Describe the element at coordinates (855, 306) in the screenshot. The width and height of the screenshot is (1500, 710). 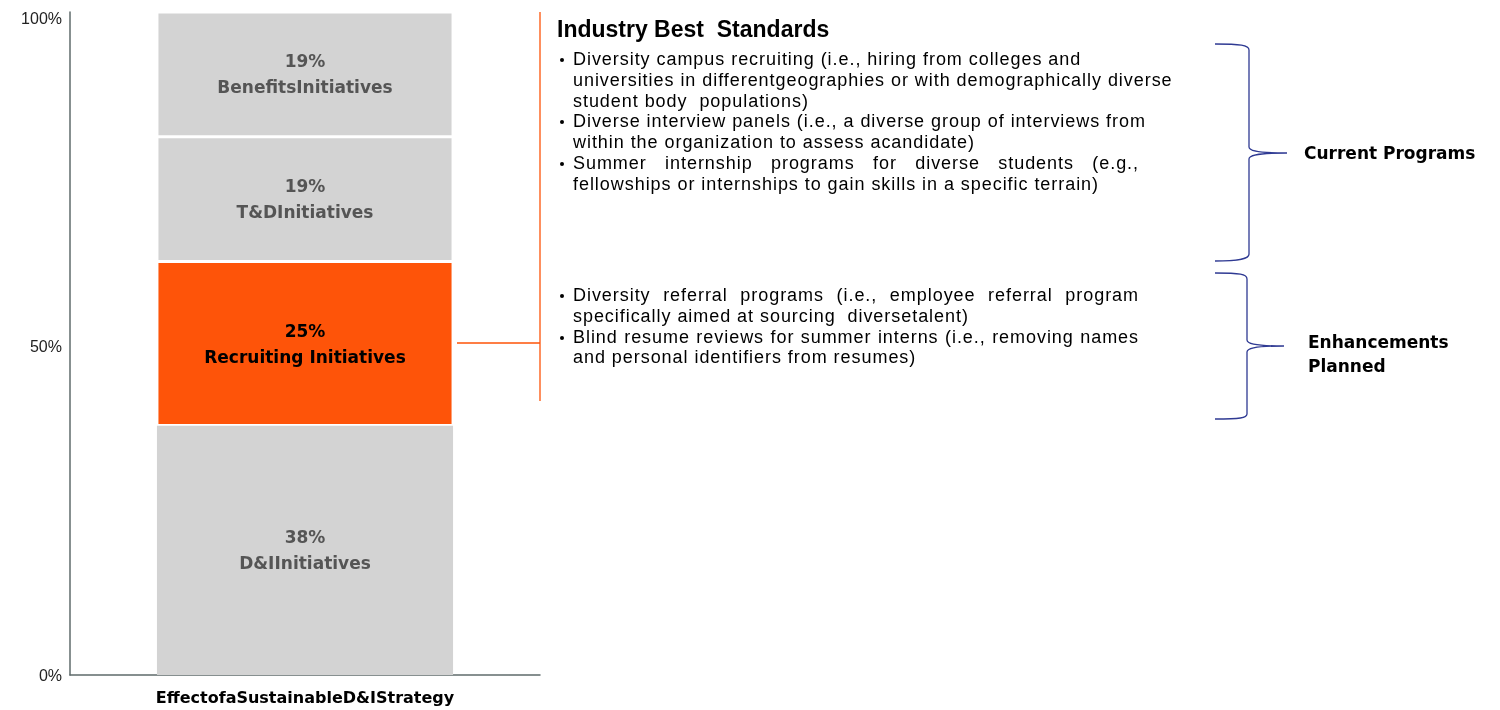
I see `text: Diversity referral programs (i.e., employee referral program specifically aimed at sourcing diversetalent)` at that location.